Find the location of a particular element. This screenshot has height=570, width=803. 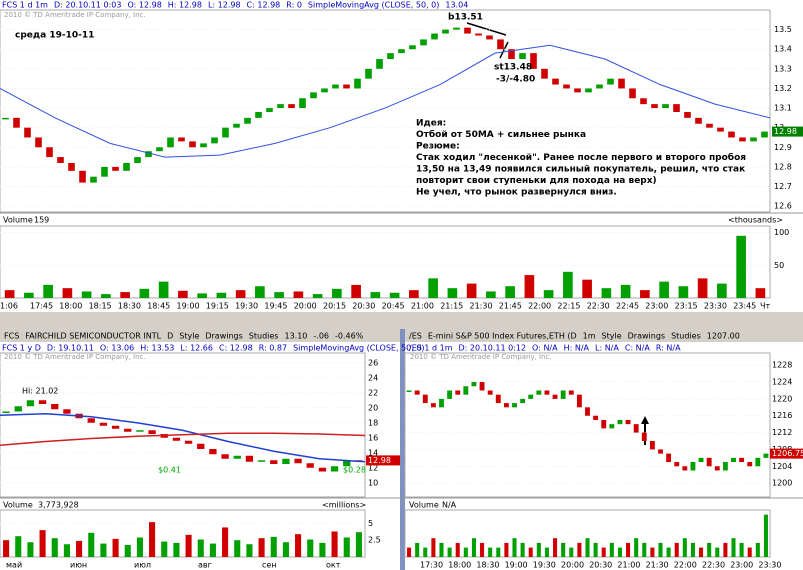

header-field: D is located at coordinates (170, 336).